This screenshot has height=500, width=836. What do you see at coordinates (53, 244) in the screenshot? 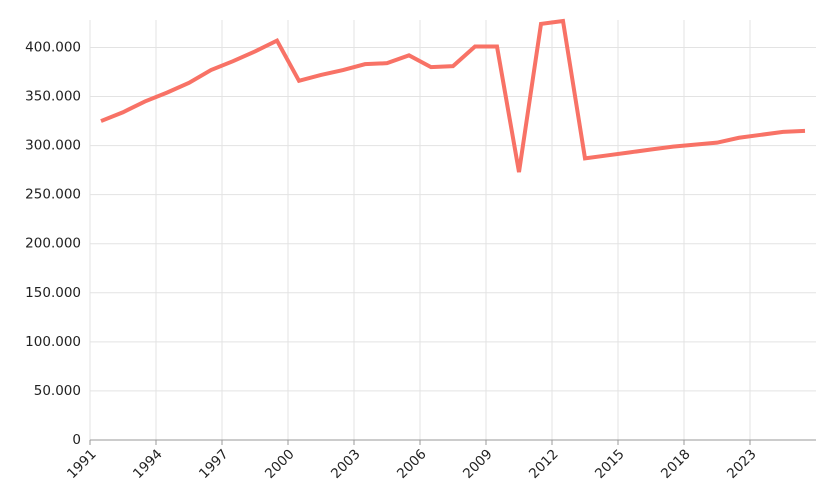
I see `y-tick-label: 200.000` at bounding box center [53, 244].